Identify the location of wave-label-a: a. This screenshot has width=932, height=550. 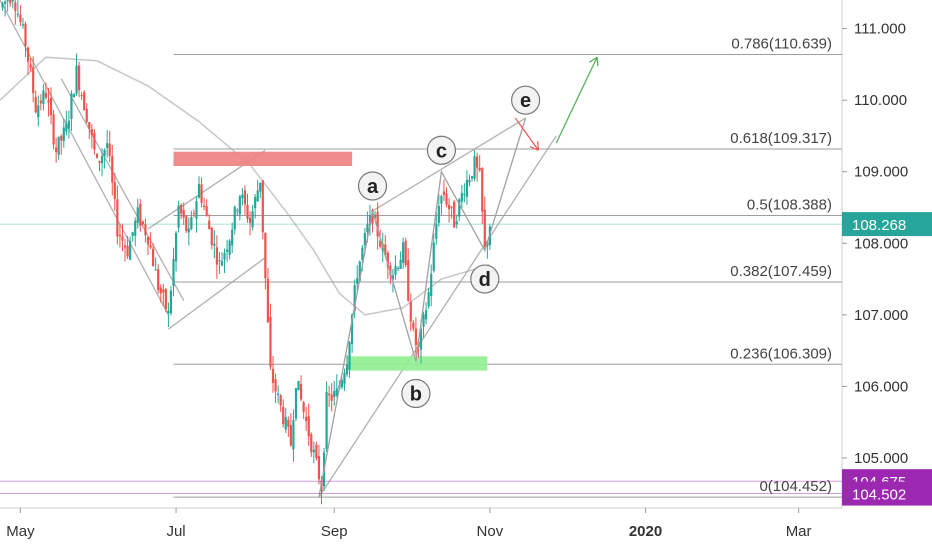
(373, 187).